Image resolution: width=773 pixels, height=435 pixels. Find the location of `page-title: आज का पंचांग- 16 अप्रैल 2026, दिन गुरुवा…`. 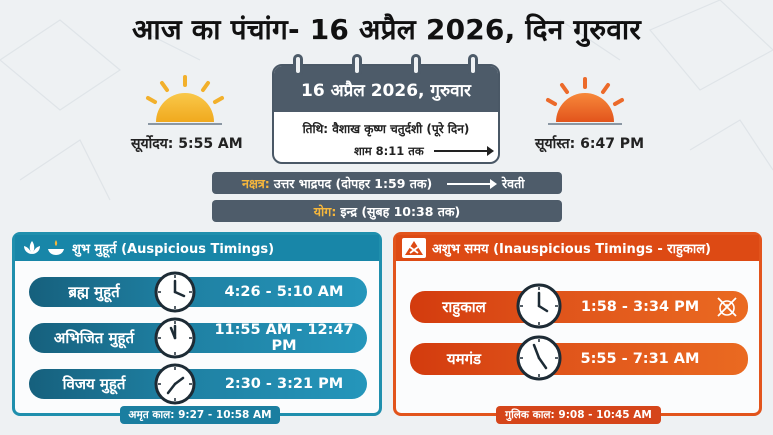

page-title: आज का पंचांग- 16 अप्रैल 2026, दिन गुरुवा… is located at coordinates (386, 29).